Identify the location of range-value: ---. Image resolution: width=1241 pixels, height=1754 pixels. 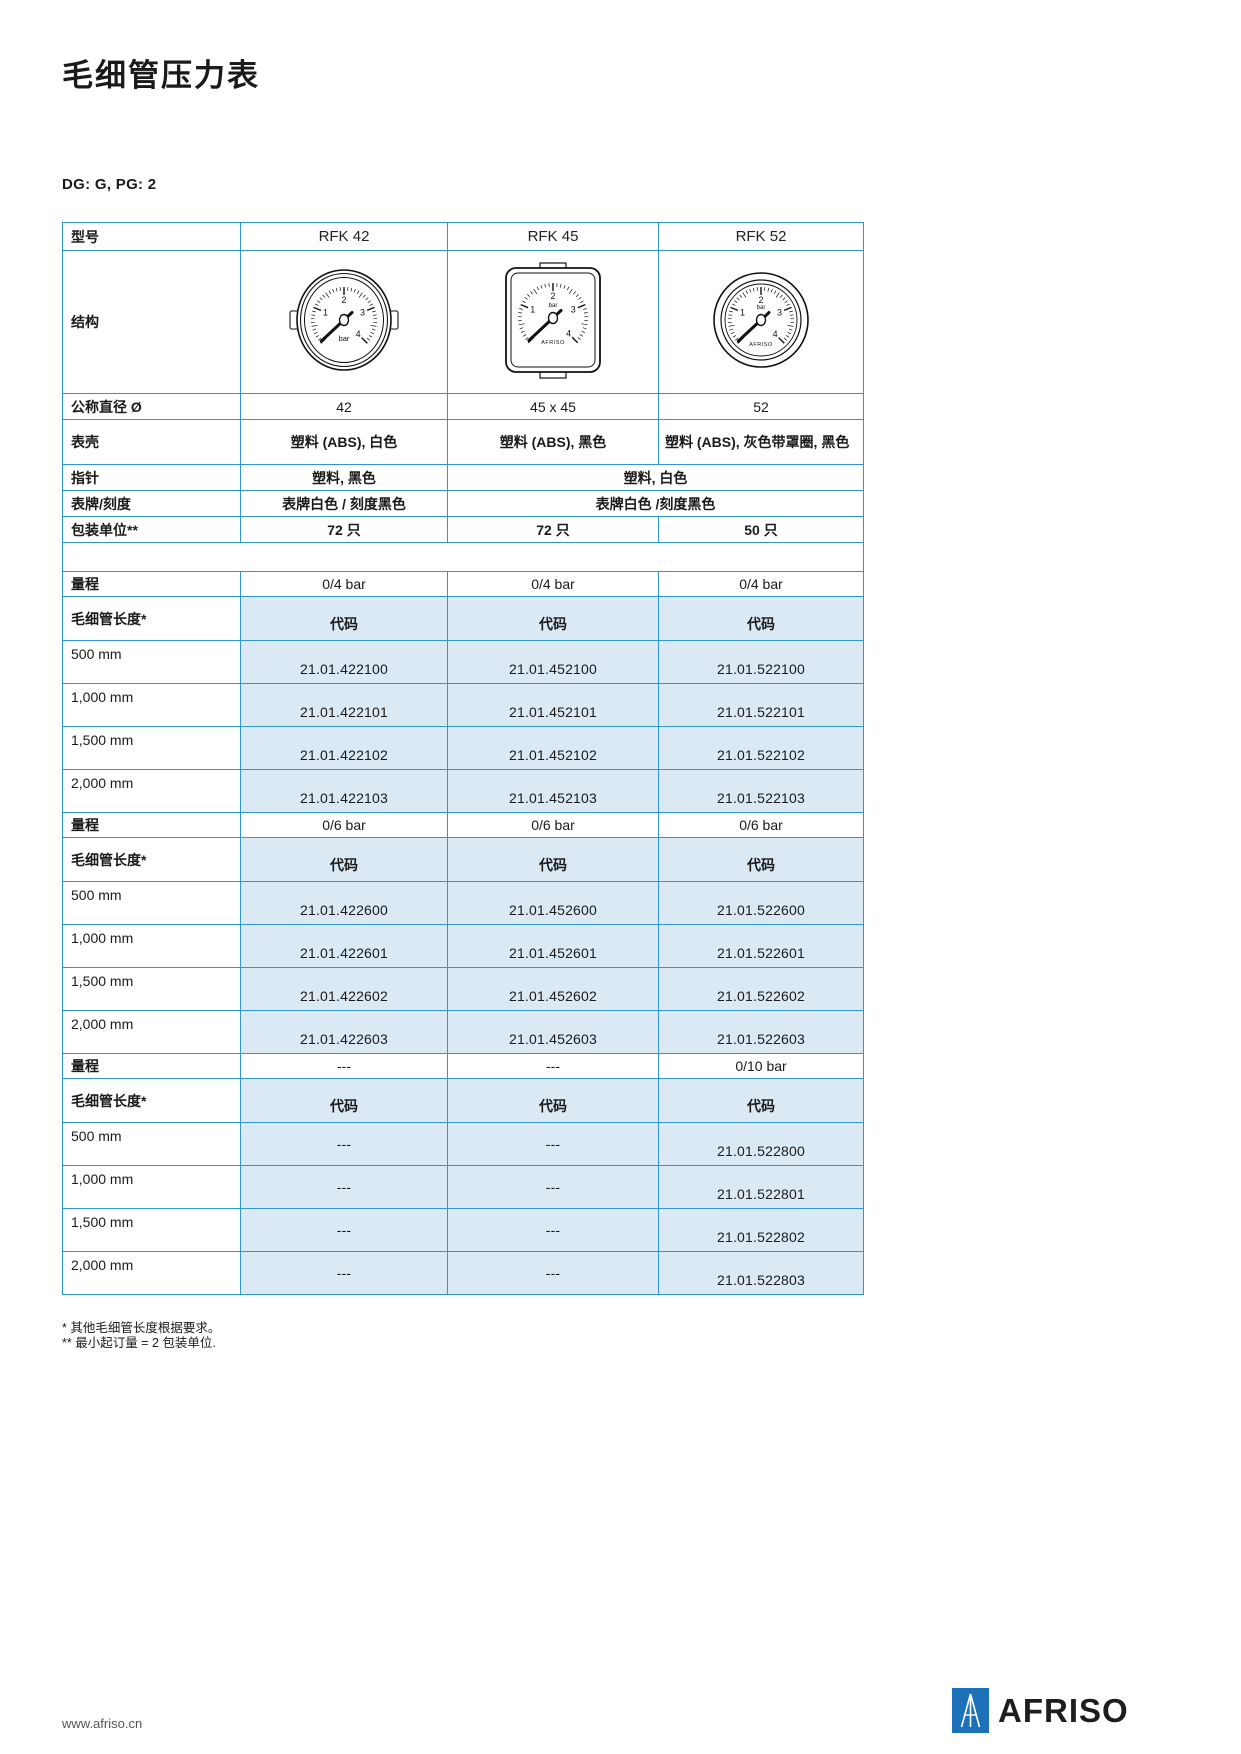
(553, 1066).